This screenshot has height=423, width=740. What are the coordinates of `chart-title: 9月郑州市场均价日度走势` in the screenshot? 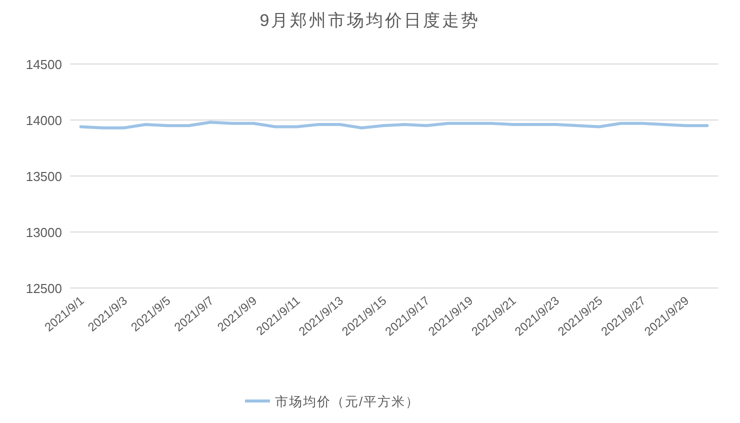 It's located at (370, 20).